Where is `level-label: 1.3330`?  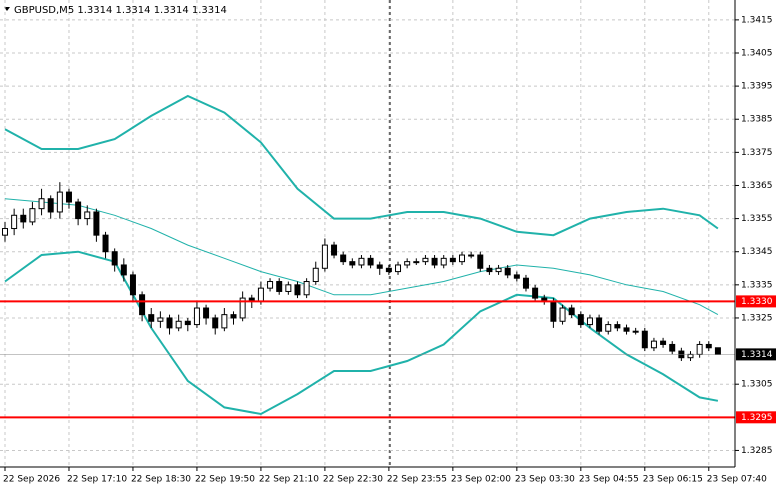 level-label: 1.3330 is located at coordinates (757, 302).